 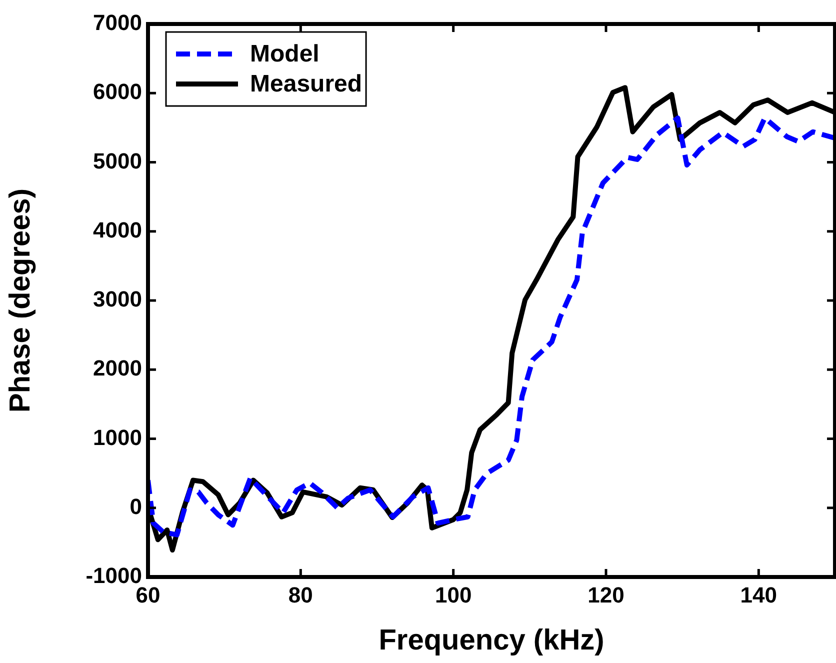 I want to click on x-tick-label: 140, so click(x=759, y=595).